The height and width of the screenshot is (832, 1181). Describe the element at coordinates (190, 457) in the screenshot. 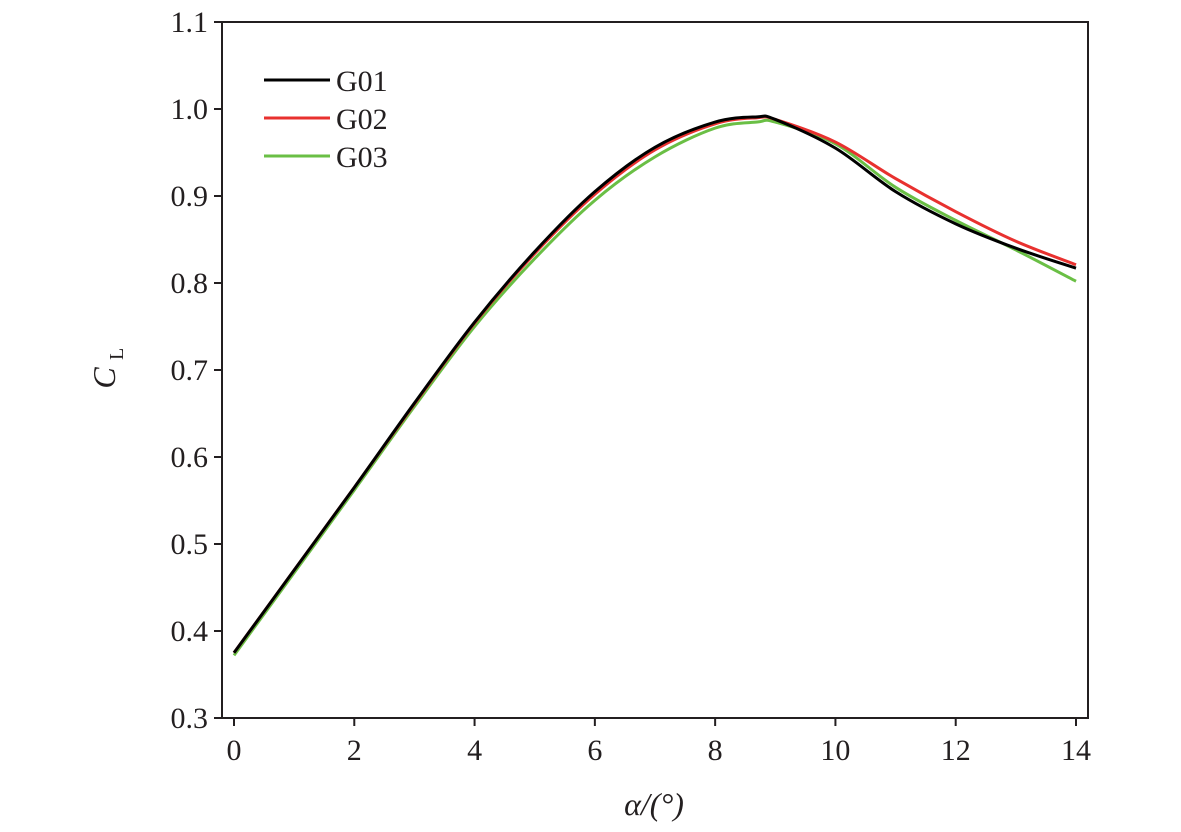

I see `y-tick-label: 0.6` at that location.